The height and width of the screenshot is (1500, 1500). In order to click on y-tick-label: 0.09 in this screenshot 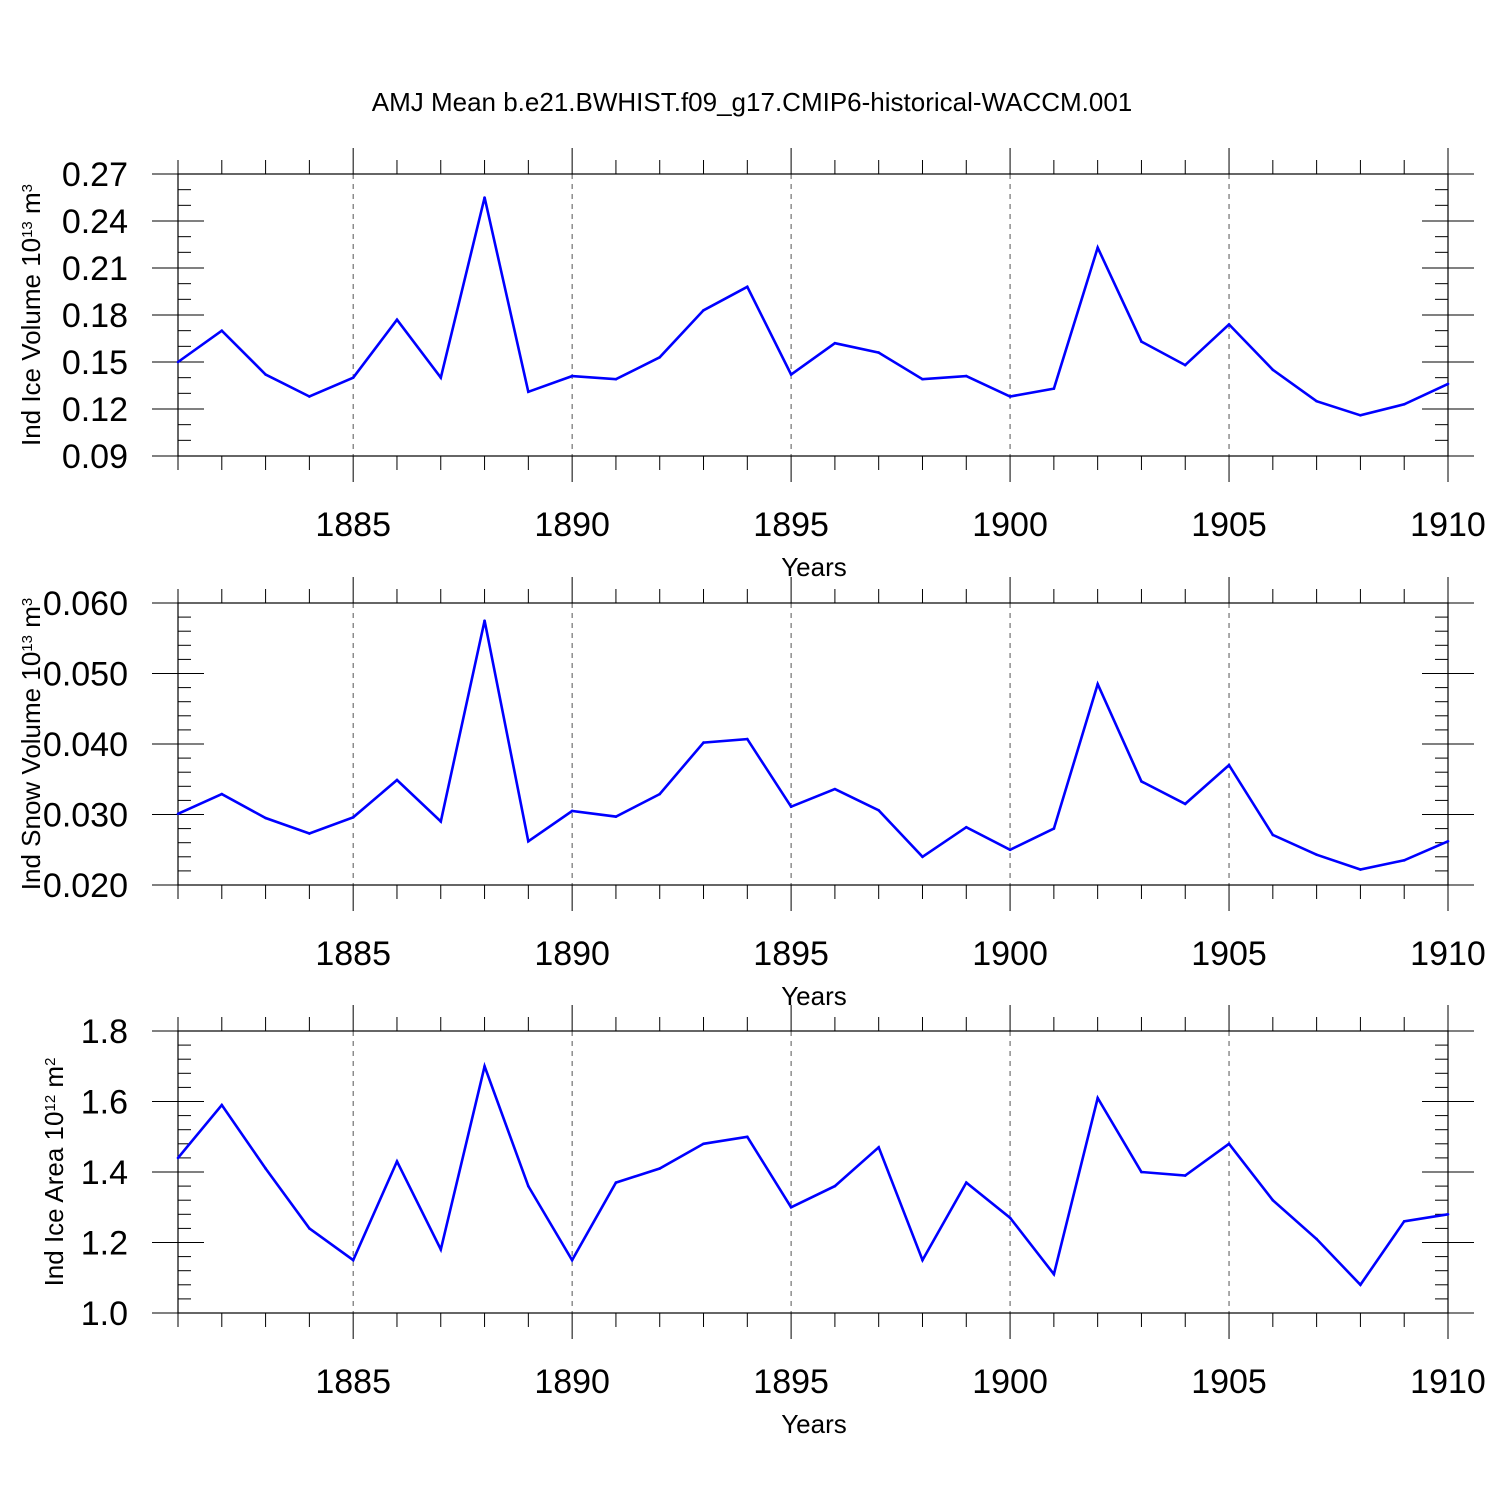, I will do `click(95, 457)`.